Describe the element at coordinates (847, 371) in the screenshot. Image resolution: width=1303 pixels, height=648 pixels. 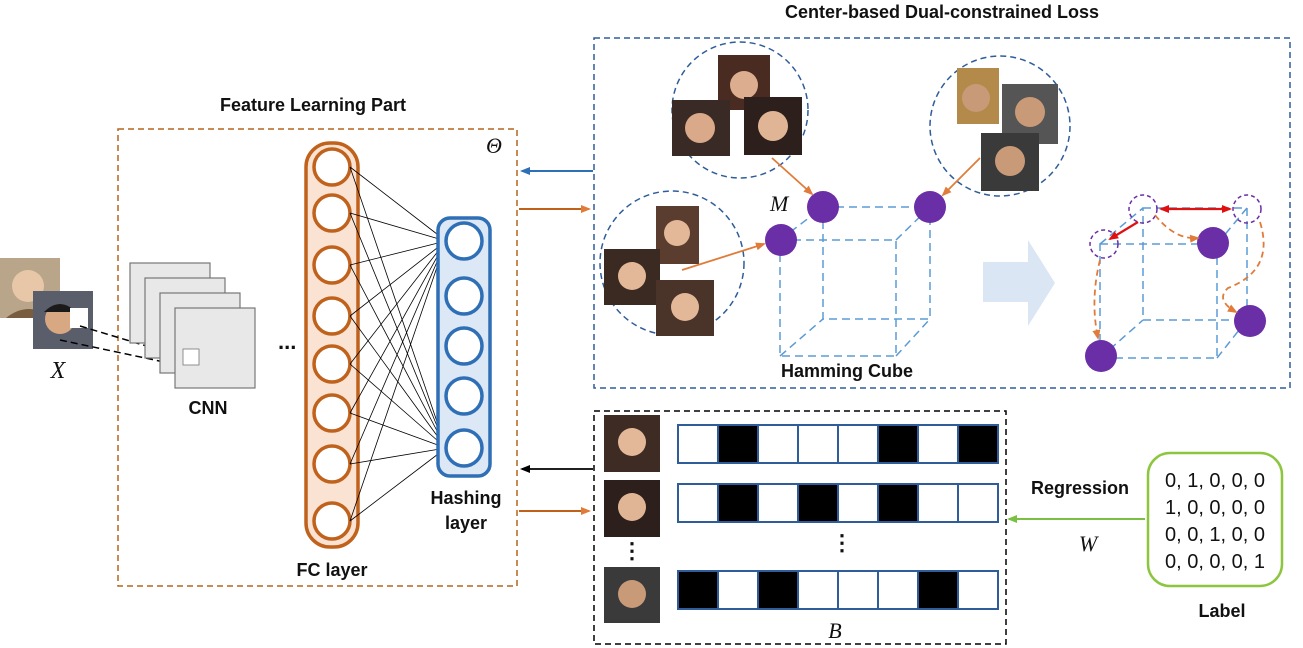
I see `hamming-cube-label: Hamming Cube` at that location.